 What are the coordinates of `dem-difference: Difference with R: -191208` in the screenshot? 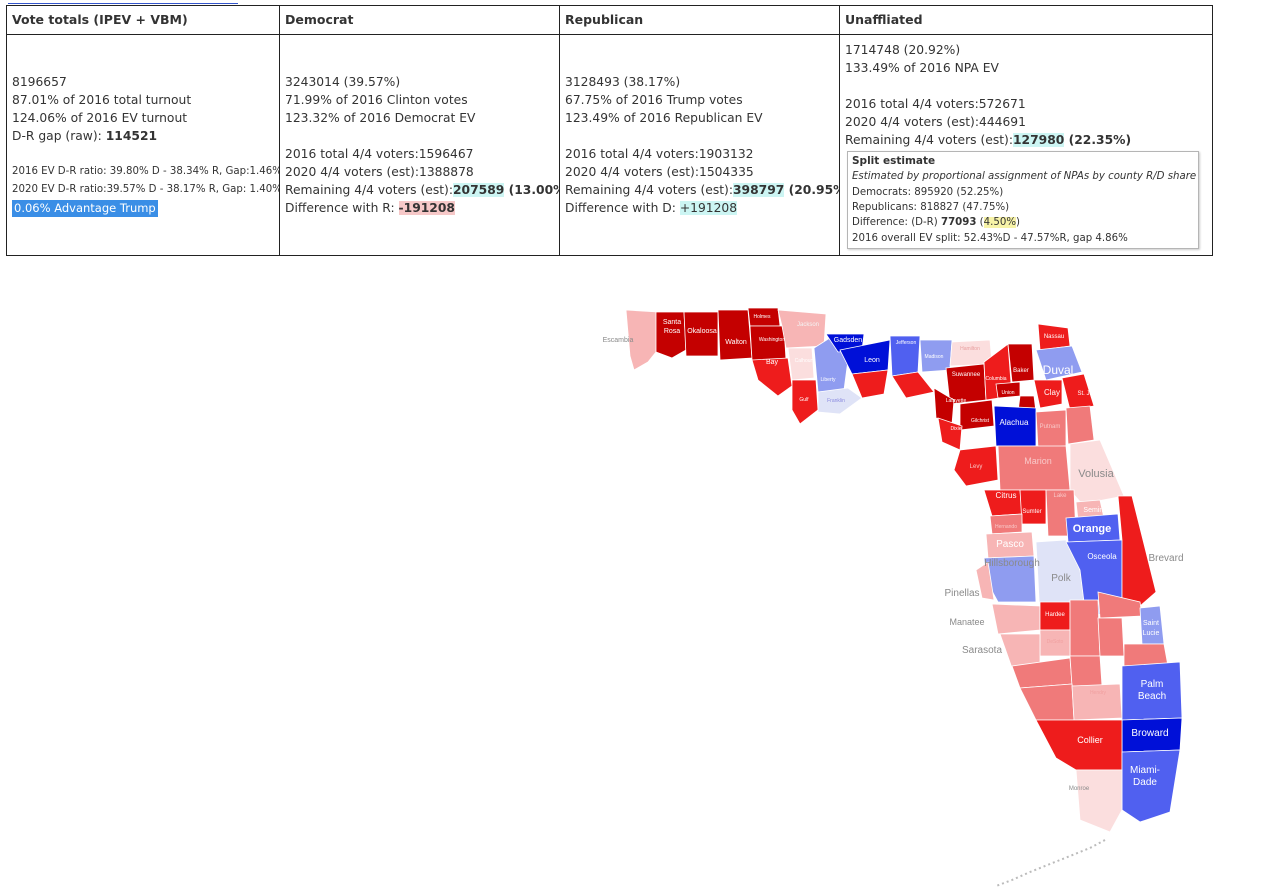 It's located at (419, 208).